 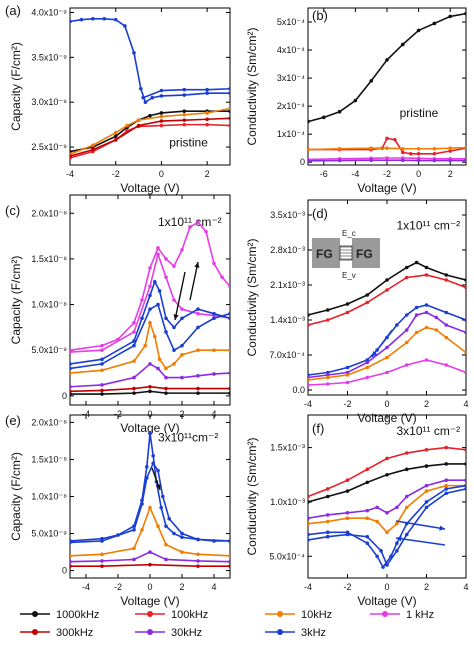 What do you see at coordinates (346, 254) in the screenshot?
I see `band-diagram-inset: FG FGE_cE_v` at bounding box center [346, 254].